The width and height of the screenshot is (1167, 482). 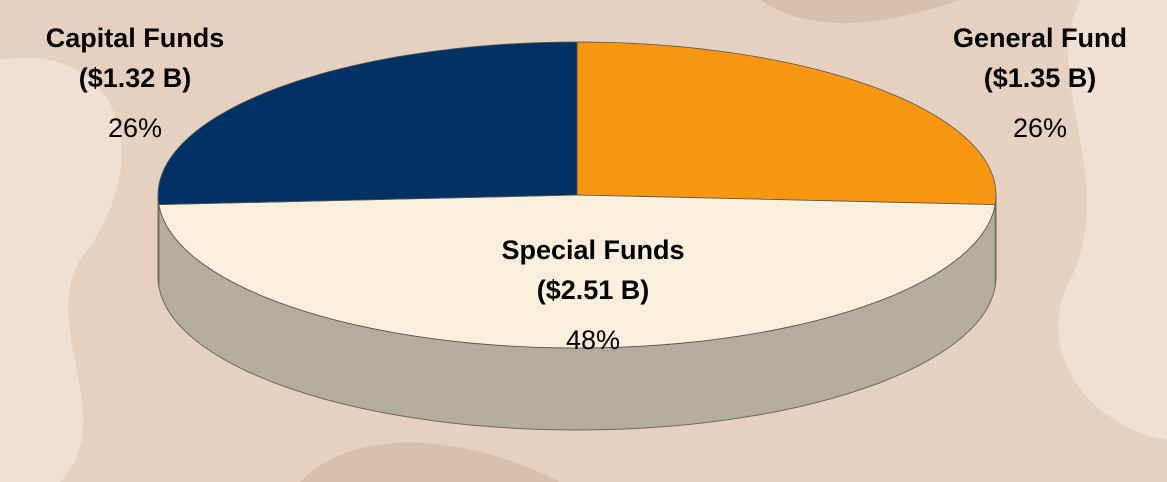 What do you see at coordinates (593, 290) in the screenshot?
I see `amount-label: ($2.51 B)` at bounding box center [593, 290].